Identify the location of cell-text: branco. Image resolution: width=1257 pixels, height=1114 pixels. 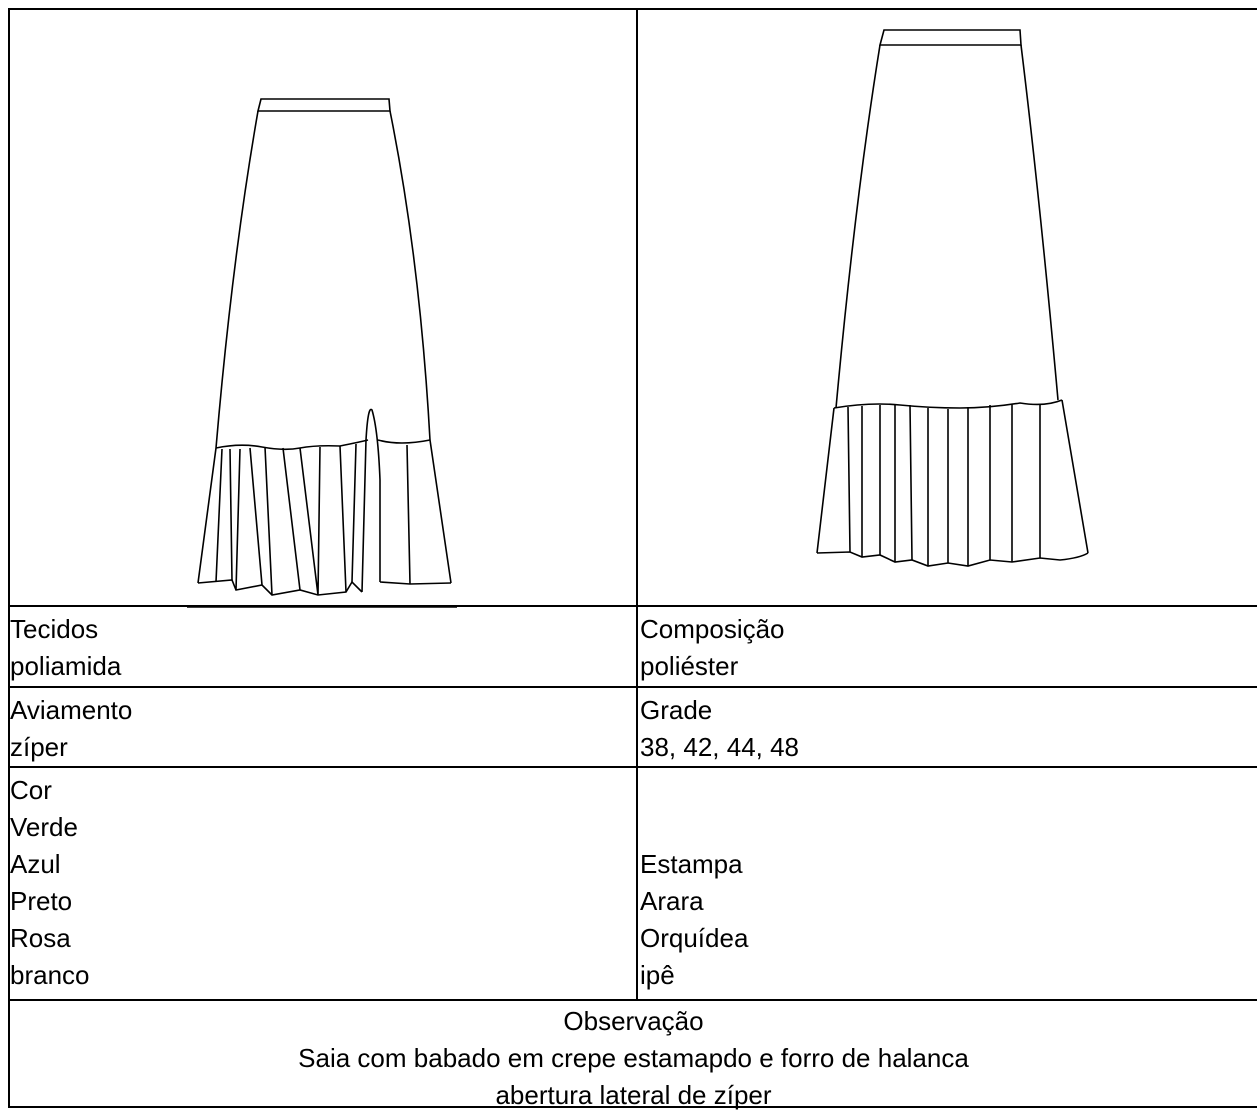
(50, 975).